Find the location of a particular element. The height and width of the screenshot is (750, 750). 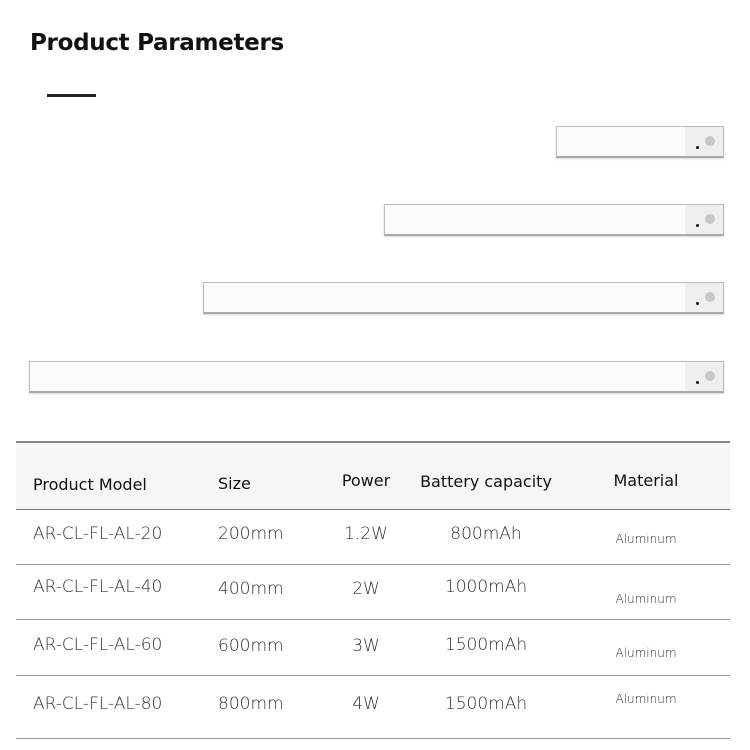

header-battery: Battery capacity is located at coordinates (486, 481).